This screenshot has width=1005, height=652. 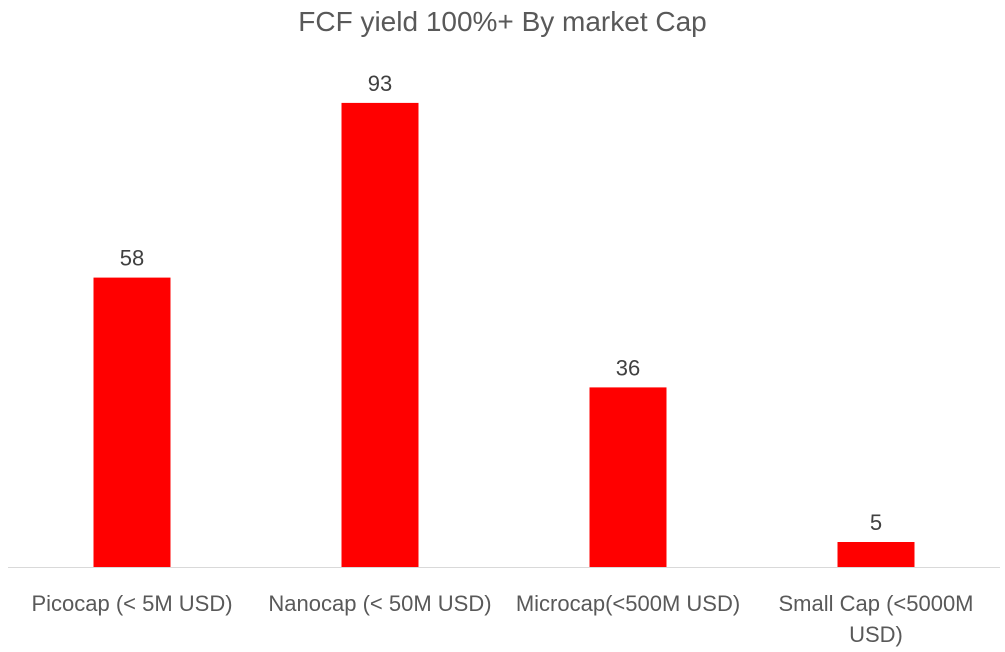 What do you see at coordinates (502, 21) in the screenshot?
I see `chart-title: FCF yield 100%+ By market Cap` at bounding box center [502, 21].